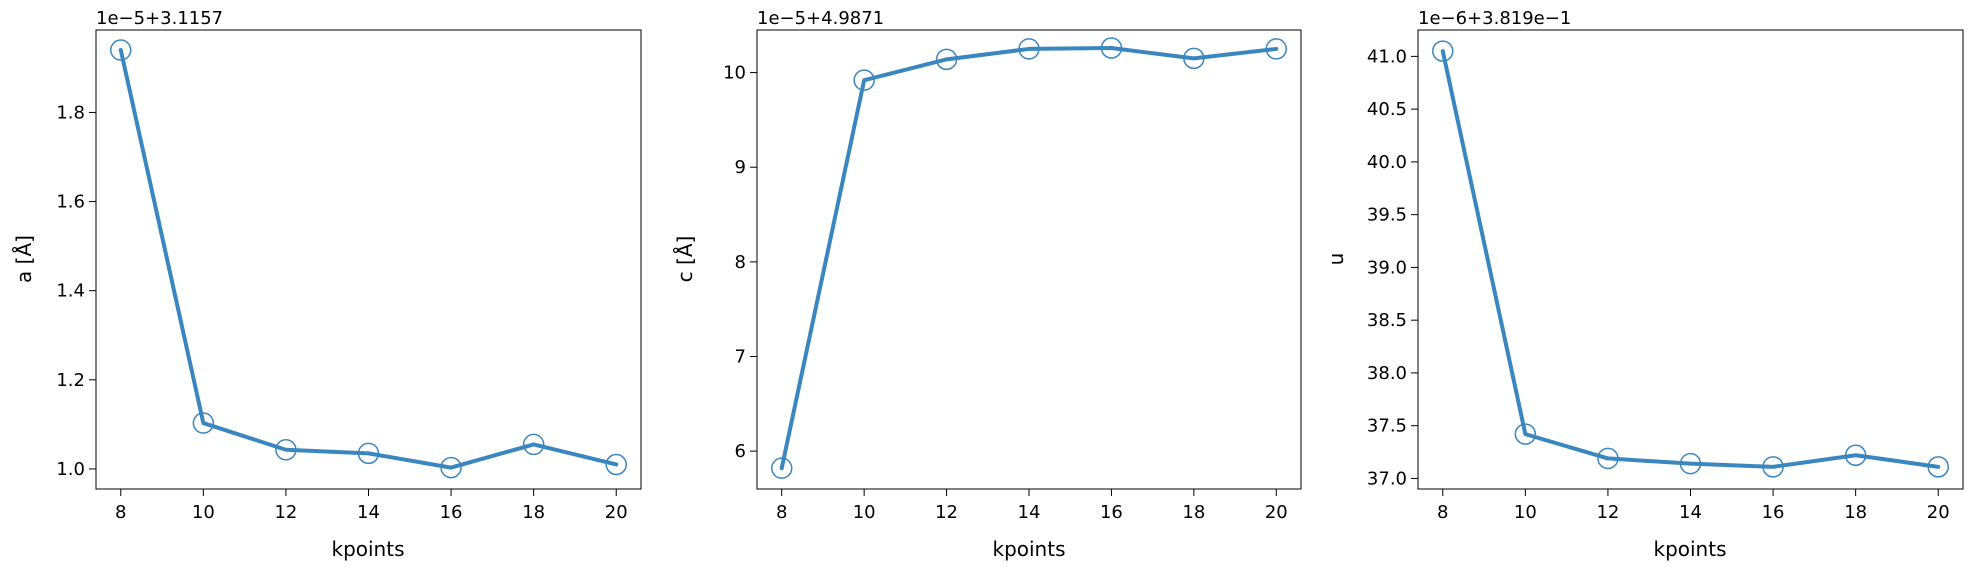 This screenshot has width=1972, height=571. What do you see at coordinates (70, 112) in the screenshot?
I see `y-tick-label: 1.8` at bounding box center [70, 112].